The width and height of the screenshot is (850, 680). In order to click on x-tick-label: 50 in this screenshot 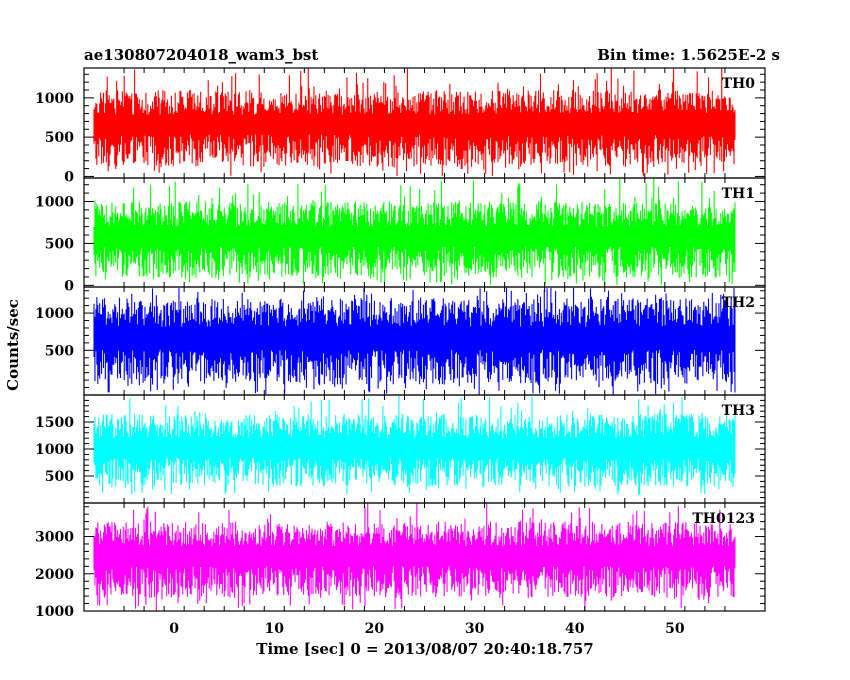, I will do `click(675, 629)`.